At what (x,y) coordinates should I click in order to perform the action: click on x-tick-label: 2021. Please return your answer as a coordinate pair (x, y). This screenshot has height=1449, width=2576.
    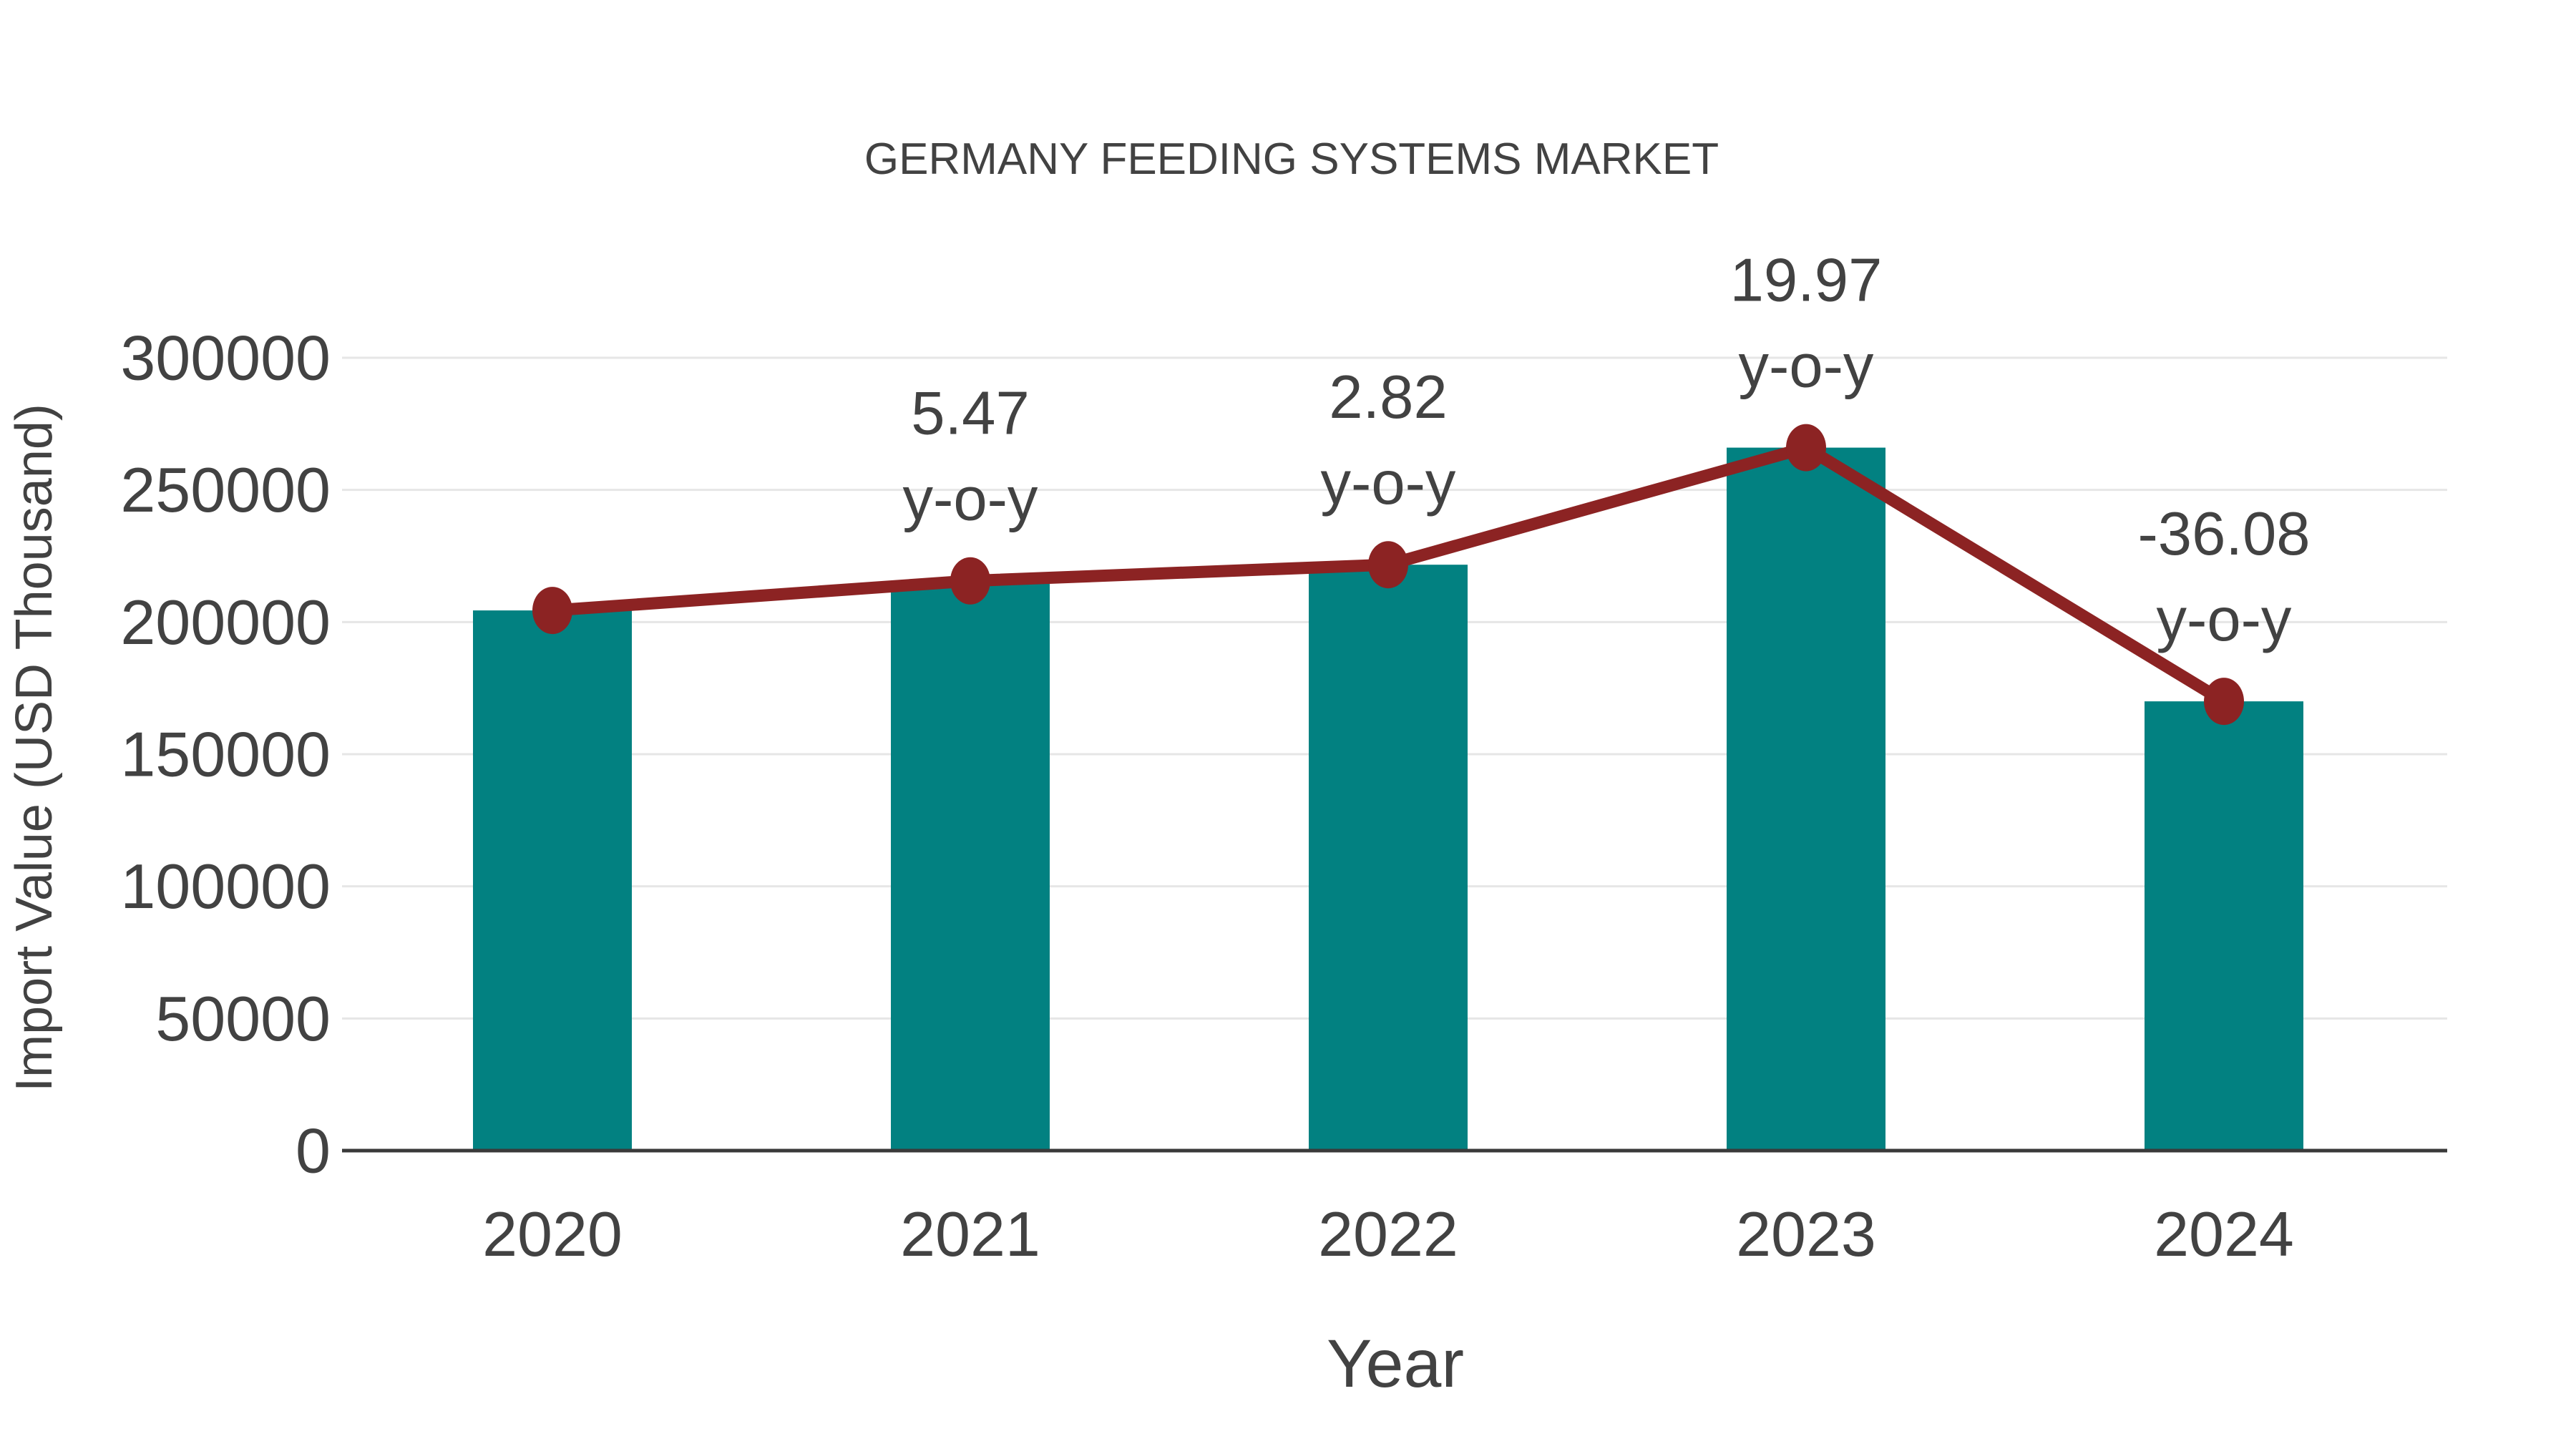
    Looking at the image, I should click on (970, 1234).